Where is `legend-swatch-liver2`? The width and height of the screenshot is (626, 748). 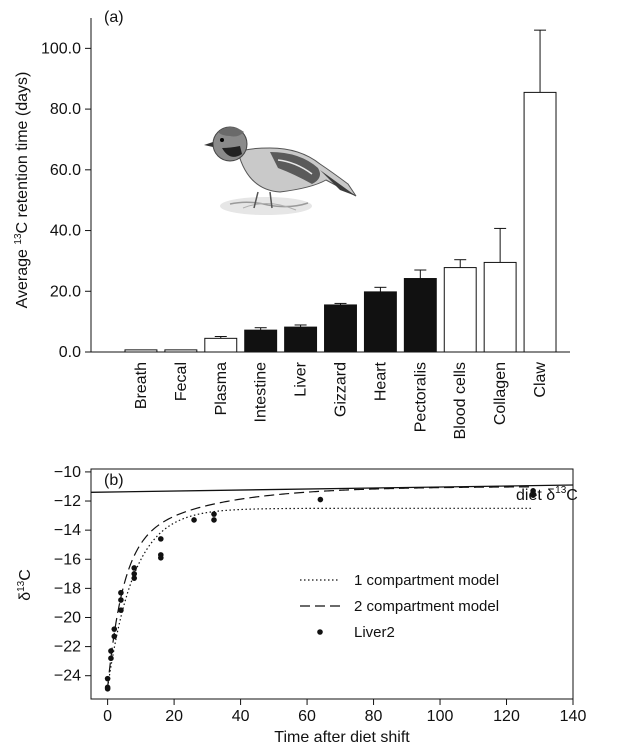 legend-swatch-liver2 is located at coordinates (320, 632).